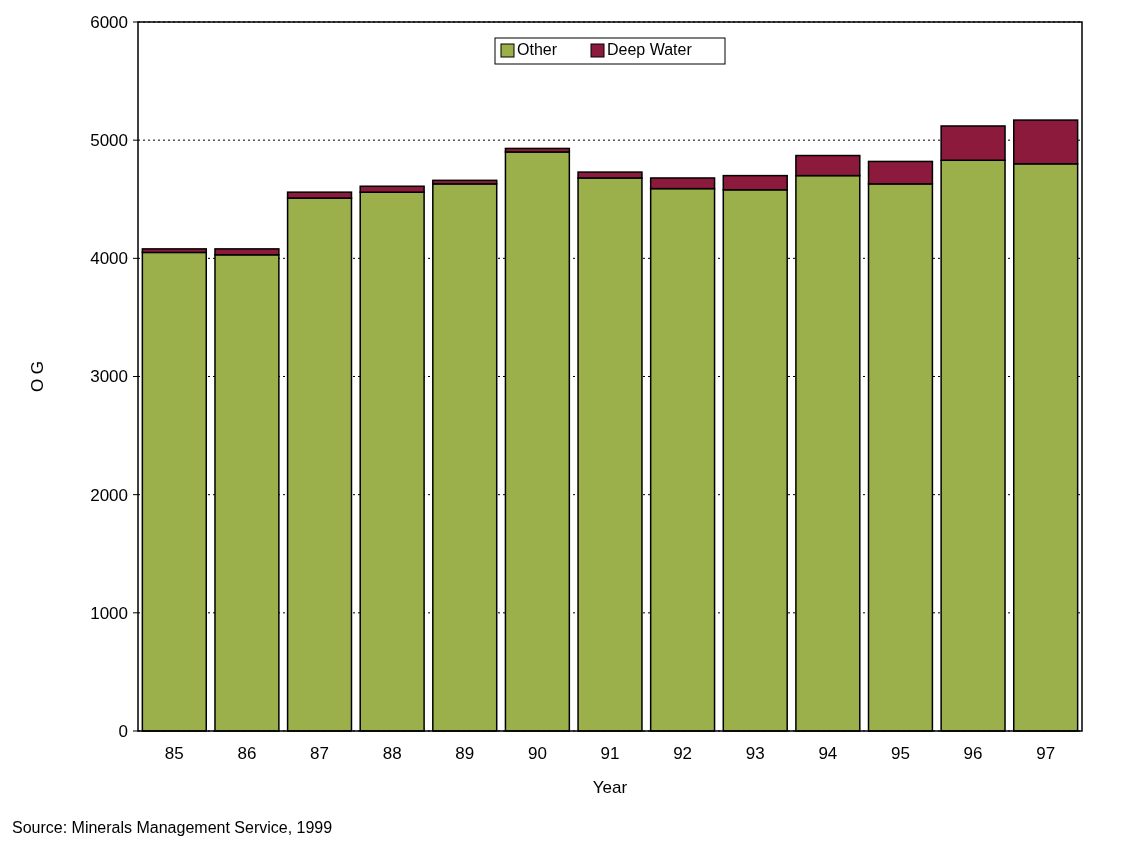 The image size is (1130, 849). I want to click on x-tick-label: 92, so click(683, 753).